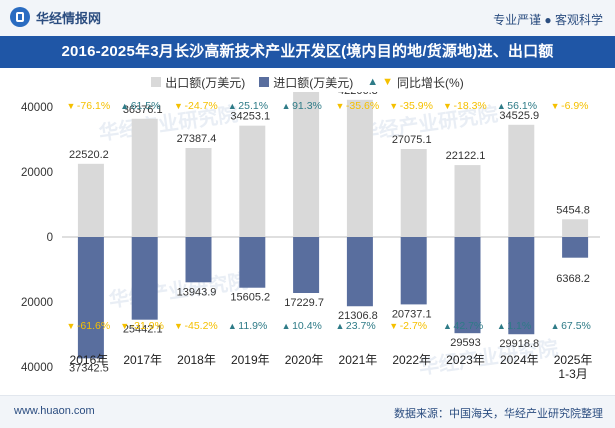  Describe the element at coordinates (93, 326) in the screenshot. I see `import-growth-label: -61.6%` at that location.